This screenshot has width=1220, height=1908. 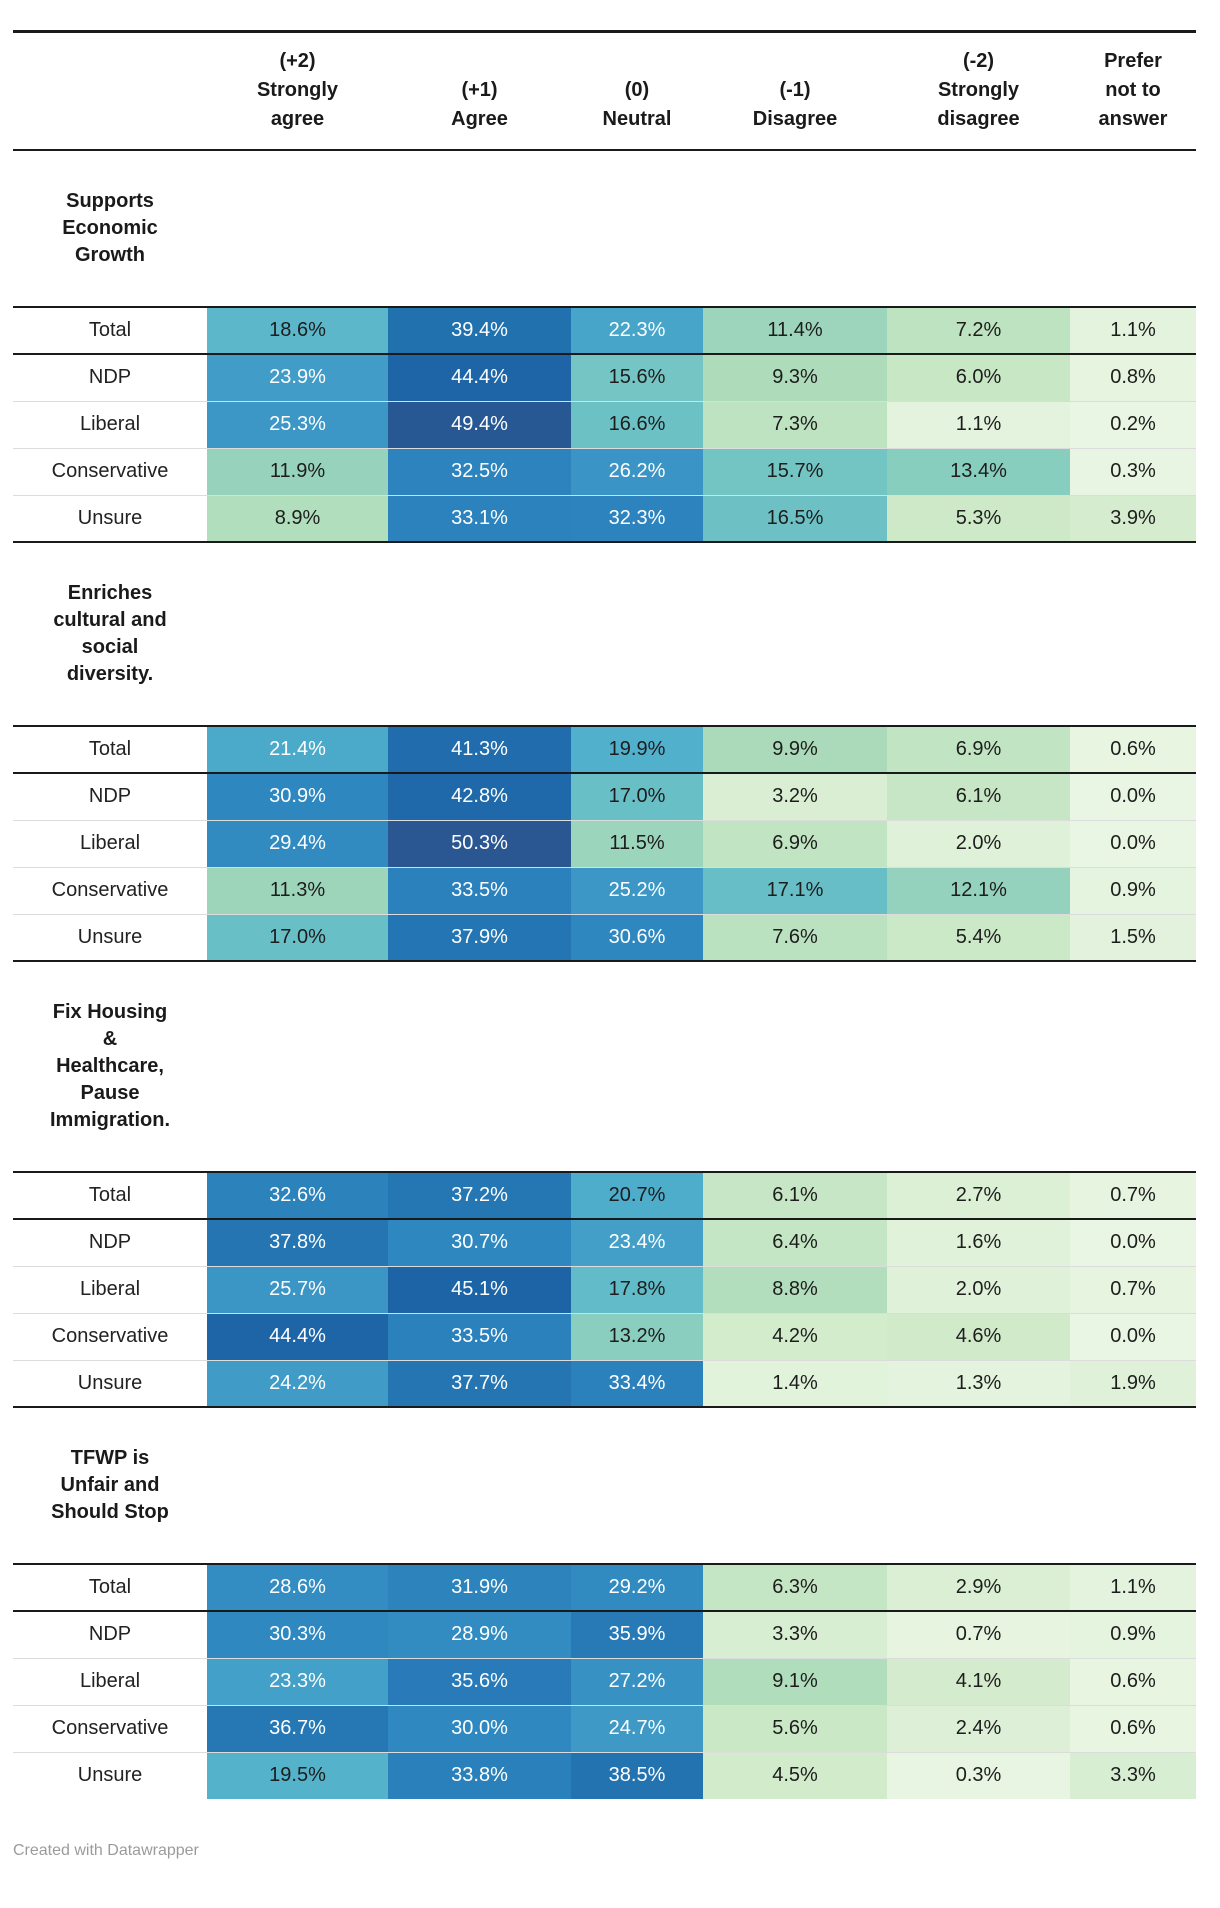 What do you see at coordinates (1133, 471) in the screenshot?
I see `value-cell-prefer-not-to-answer: 0.3%` at bounding box center [1133, 471].